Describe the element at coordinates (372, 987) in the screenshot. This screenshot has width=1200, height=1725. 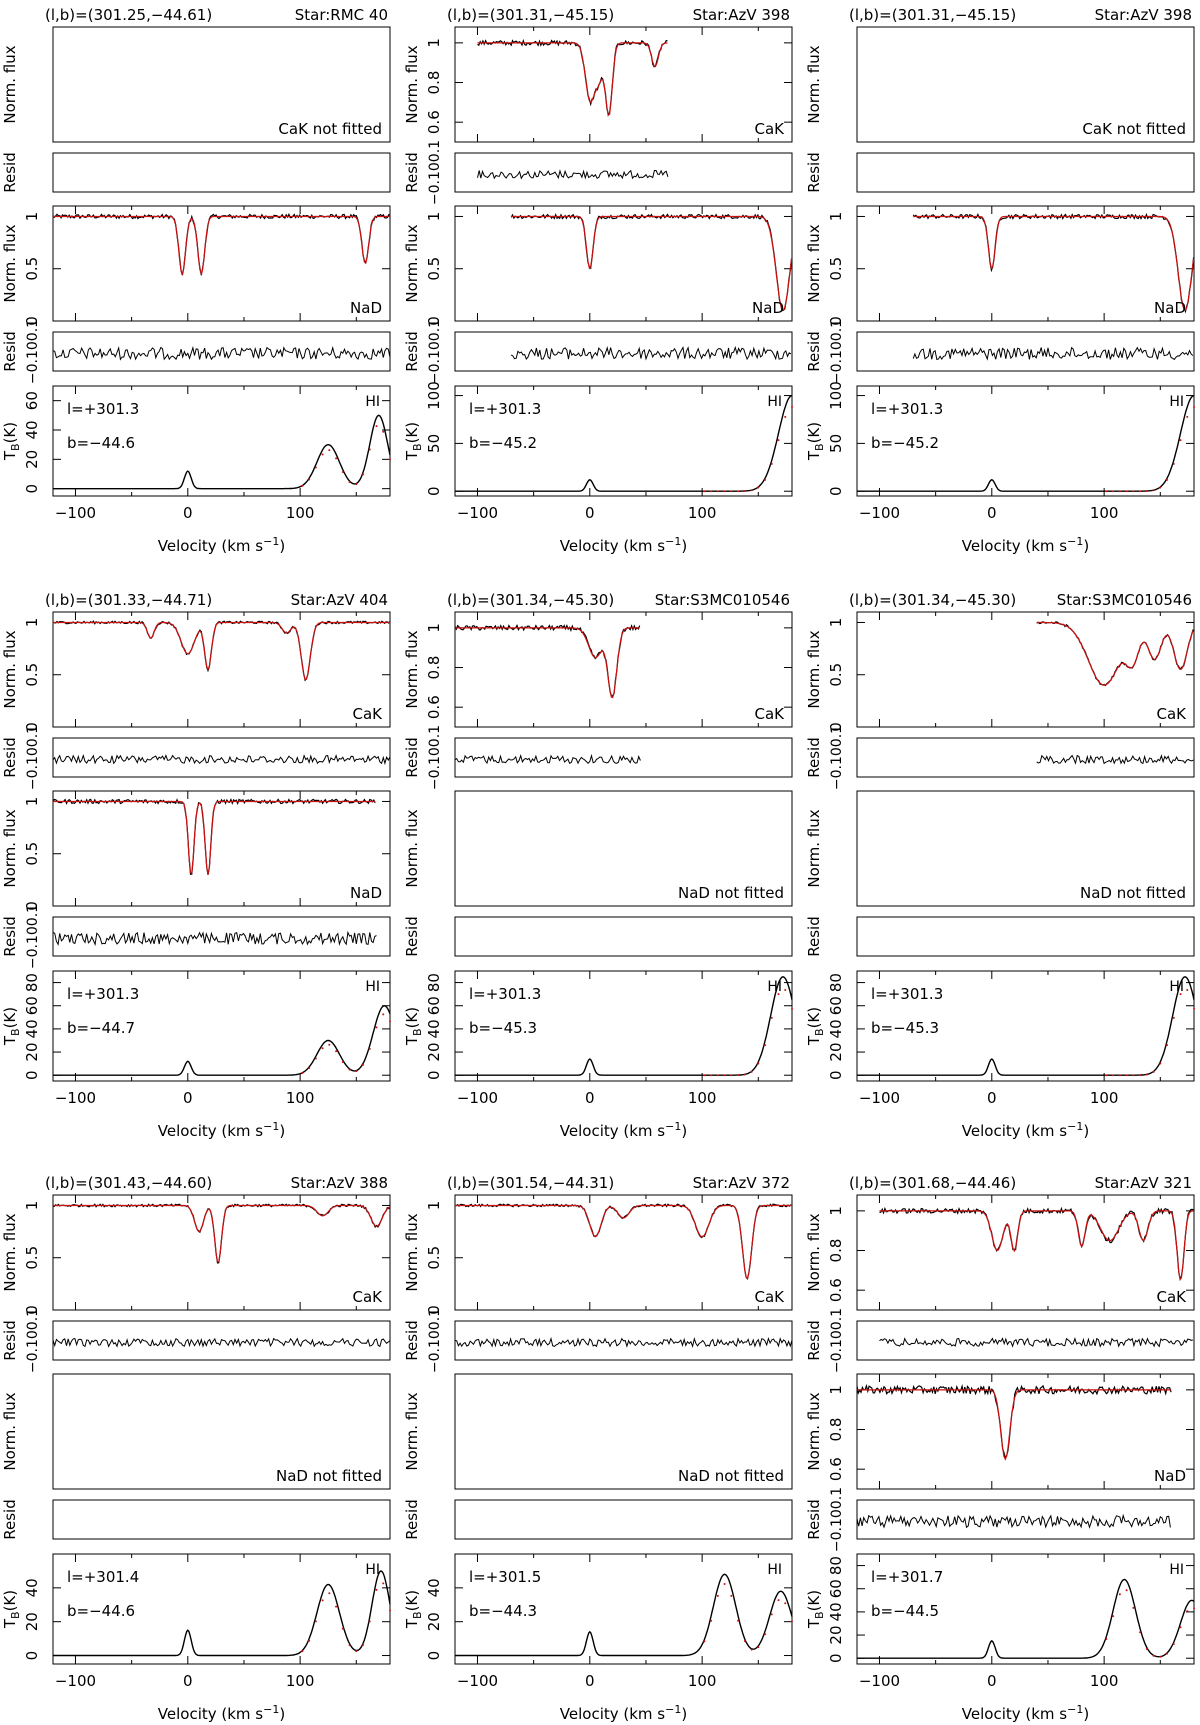
I see `hi-label: HI` at that location.